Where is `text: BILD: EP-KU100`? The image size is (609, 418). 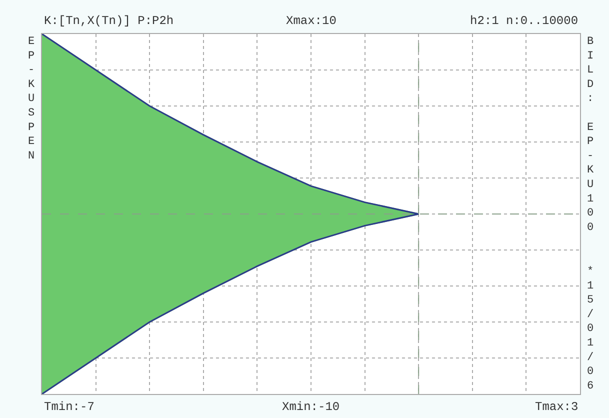 text: BILD: EP-KU100 is located at coordinates (590, 135).